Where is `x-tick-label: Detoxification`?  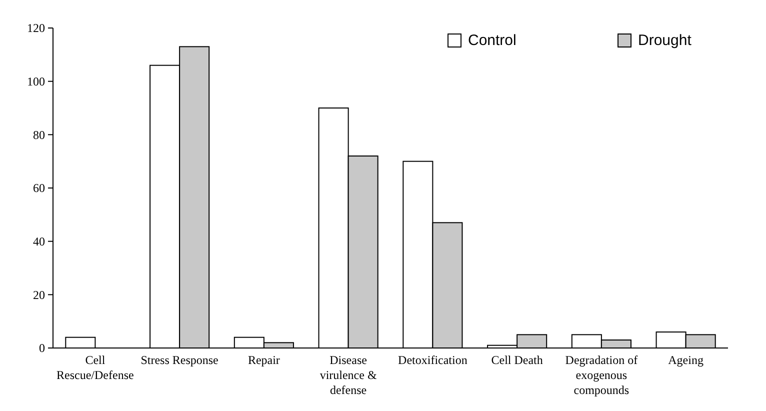
x-tick-label: Detoxification is located at coordinates (433, 360).